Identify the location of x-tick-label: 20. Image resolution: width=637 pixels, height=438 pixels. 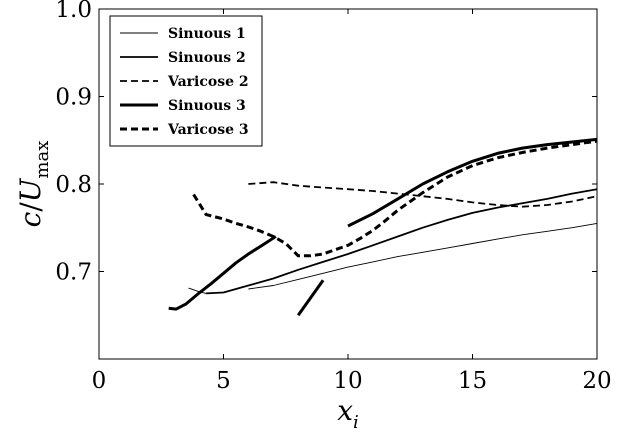
(596, 381).